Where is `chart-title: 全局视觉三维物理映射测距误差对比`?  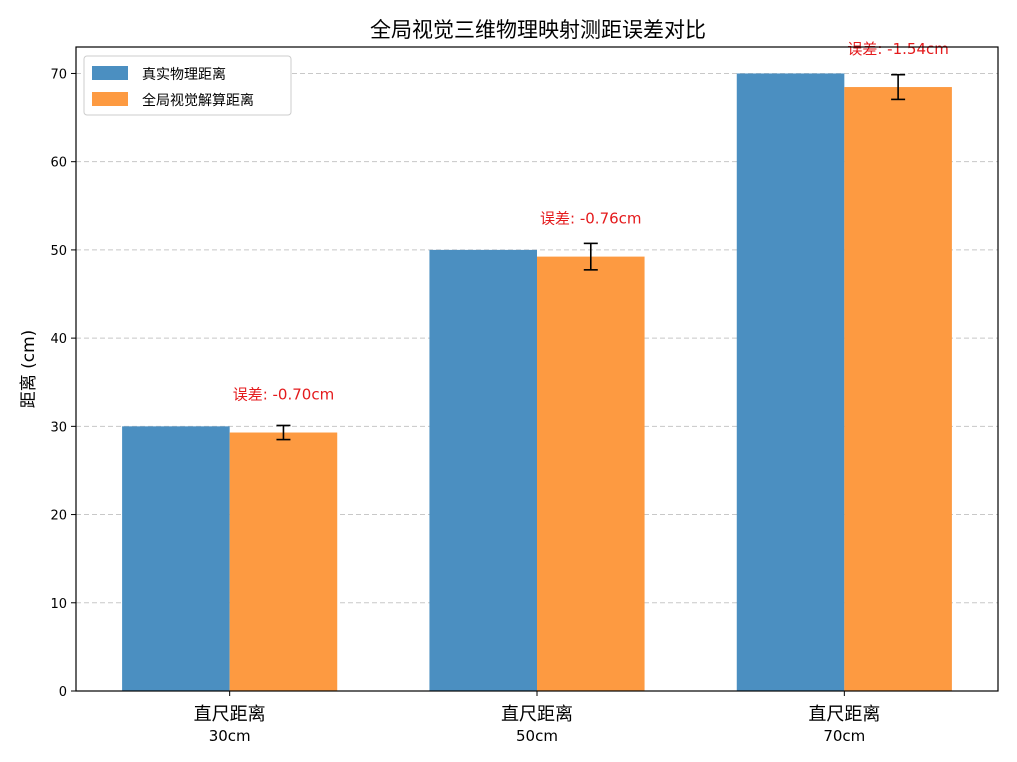 chart-title: 全局视觉三维物理映射测距误差对比 is located at coordinates (538, 30).